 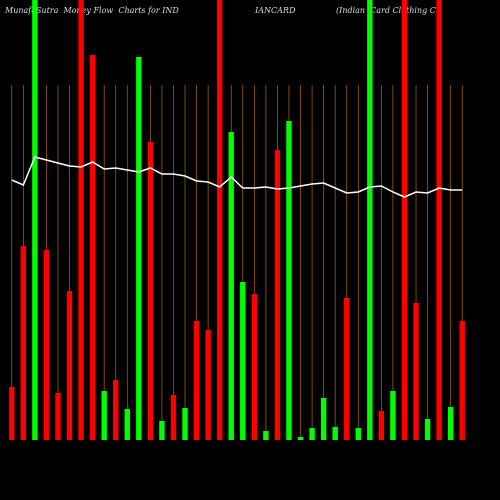 What do you see at coordinates (237, 177) in the screenshot?
I see `money-flow-line` at bounding box center [237, 177].